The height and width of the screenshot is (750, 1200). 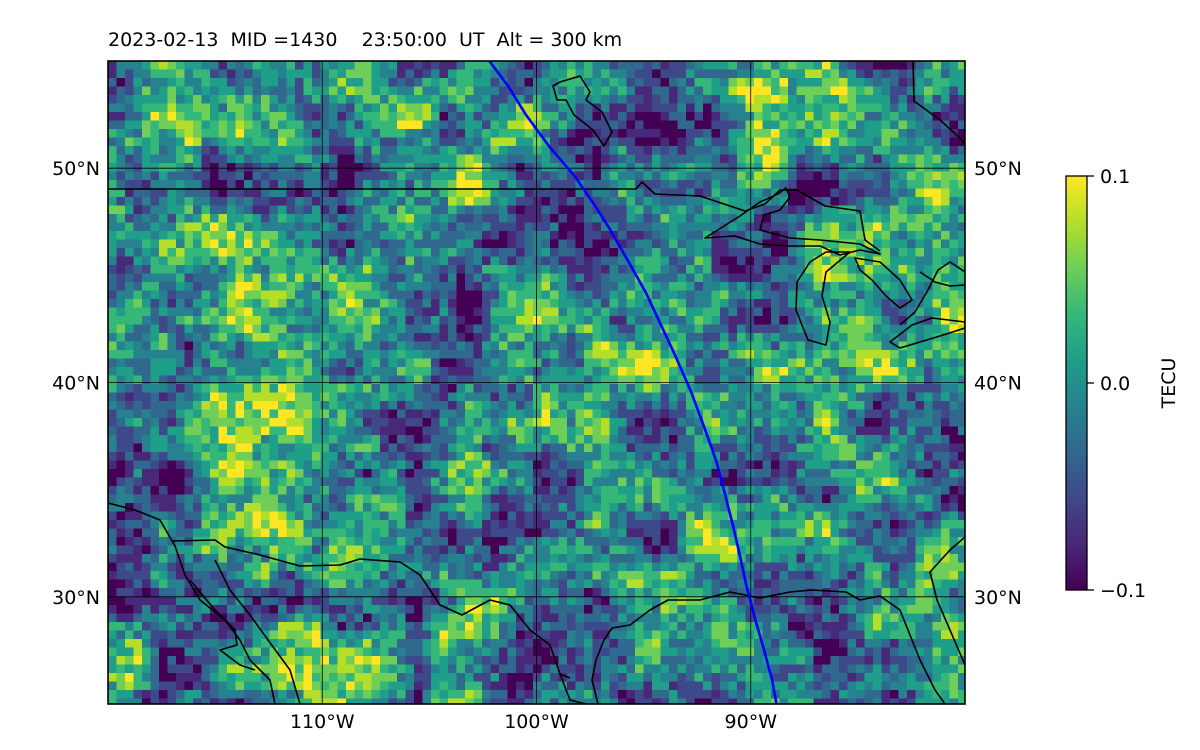 What do you see at coordinates (322, 722) in the screenshot?
I see `longitude-tick-label: 110°W` at bounding box center [322, 722].